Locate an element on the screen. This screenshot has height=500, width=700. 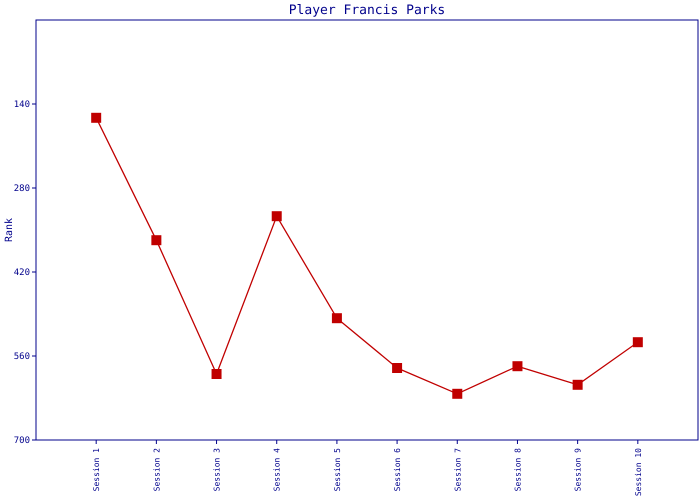
x-tick-label: Session 8 is located at coordinates (517, 470).